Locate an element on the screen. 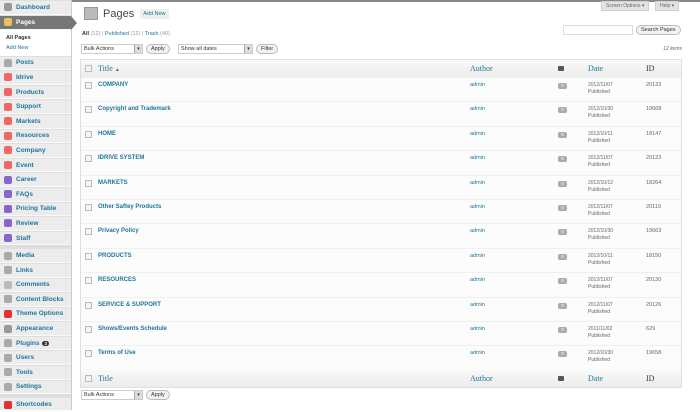  page-title-link: Copyright and Trademark is located at coordinates (134, 109).